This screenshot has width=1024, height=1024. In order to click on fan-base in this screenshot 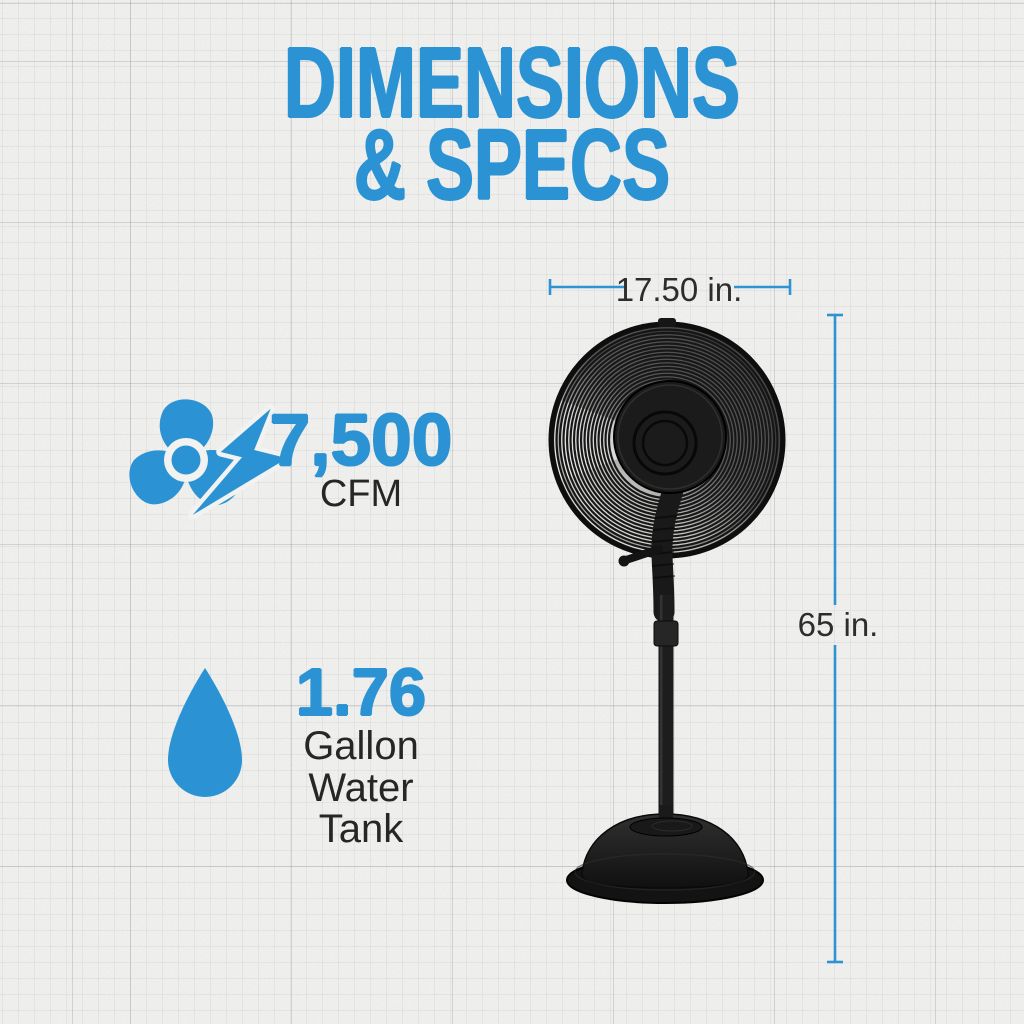, I will do `click(665, 854)`.